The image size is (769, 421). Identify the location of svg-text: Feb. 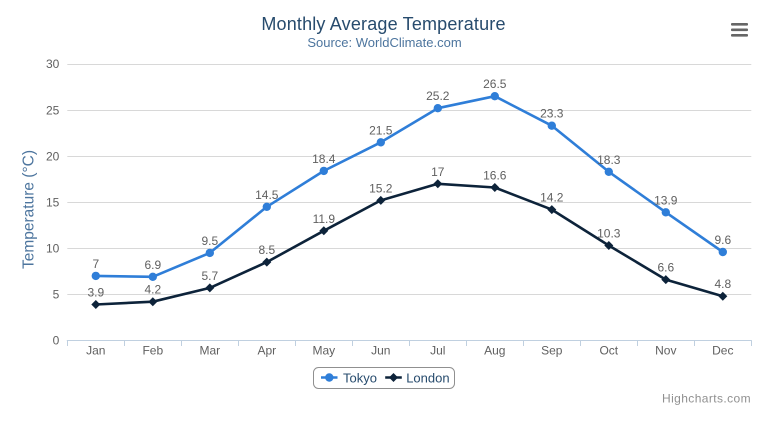
(152, 351).